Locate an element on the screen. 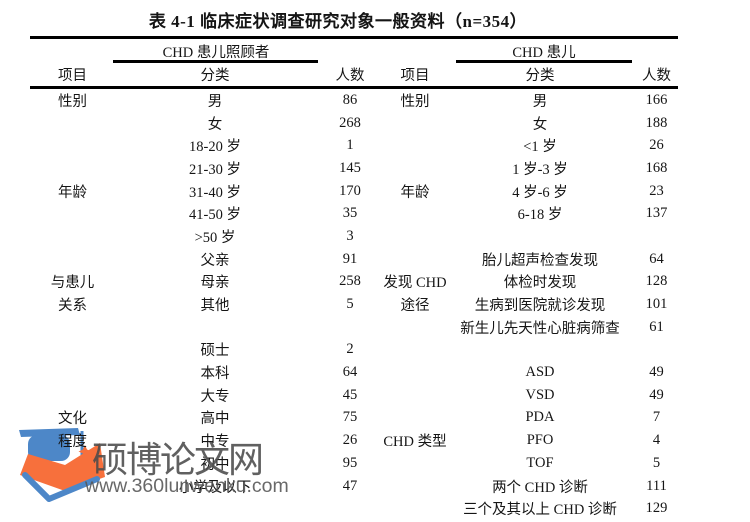 This screenshot has width=750, height=522. cell-count: 166 is located at coordinates (656, 99).